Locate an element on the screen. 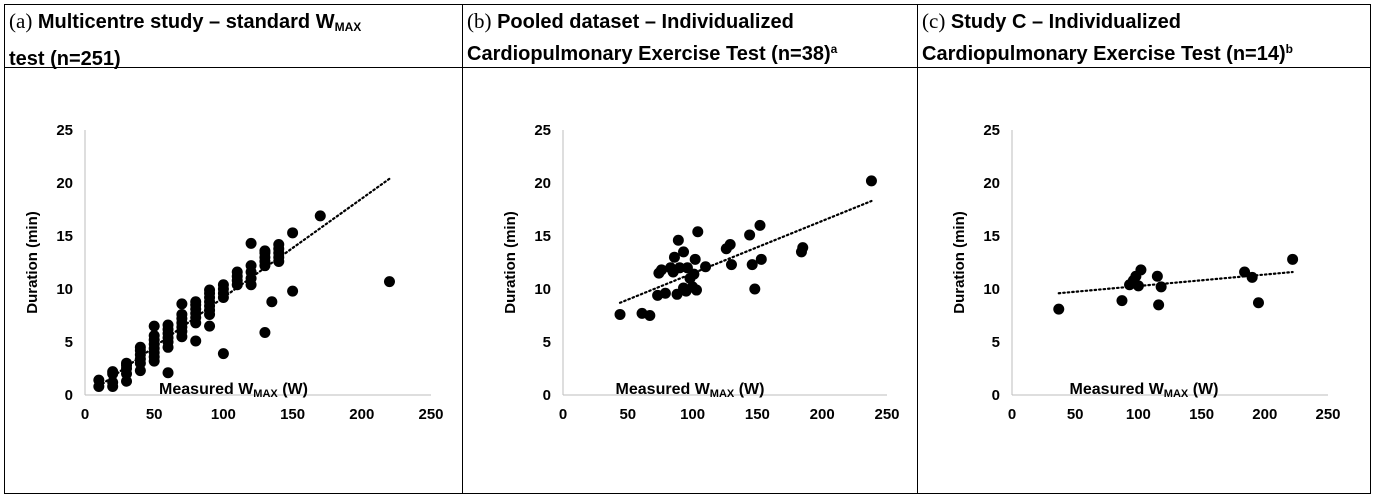 Image resolution: width=1375 pixels, height=496 pixels. panel-c-y-tick-label: 5 is located at coordinates (996, 342).